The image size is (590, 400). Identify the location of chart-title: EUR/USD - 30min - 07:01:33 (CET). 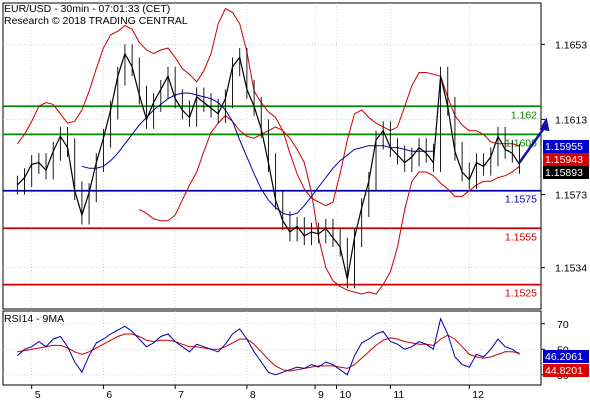
(87, 9).